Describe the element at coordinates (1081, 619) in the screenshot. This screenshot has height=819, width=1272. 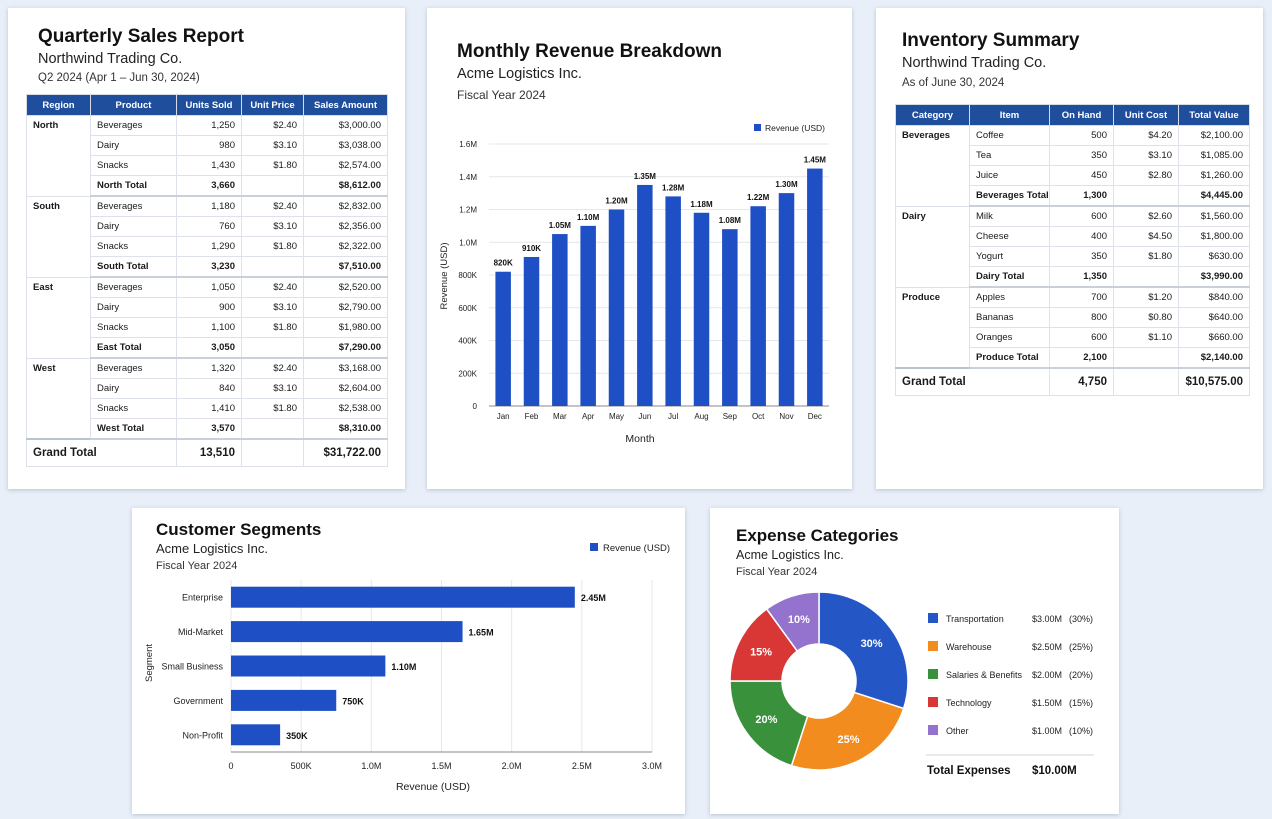
I see `legend-percent: (30%)` at that location.